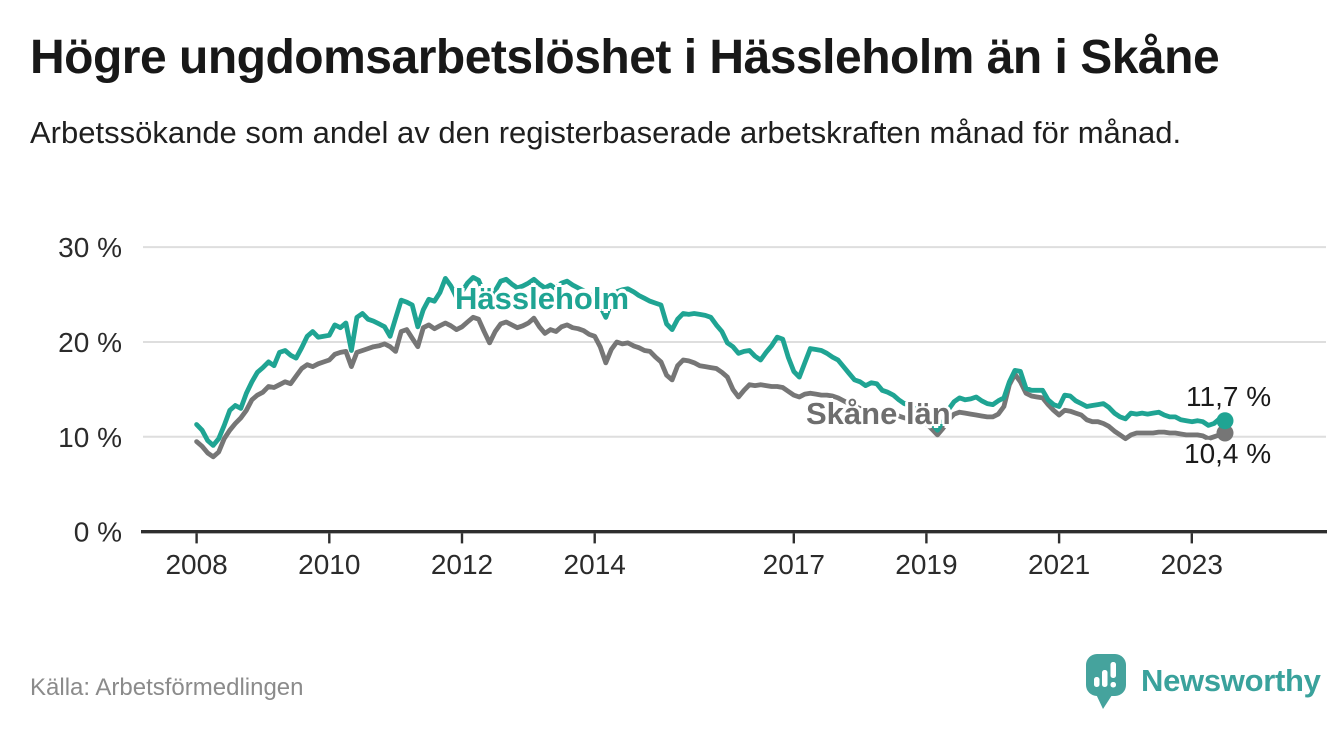  I want to click on series-label-hassleholm: Hässleholm, so click(542, 298).